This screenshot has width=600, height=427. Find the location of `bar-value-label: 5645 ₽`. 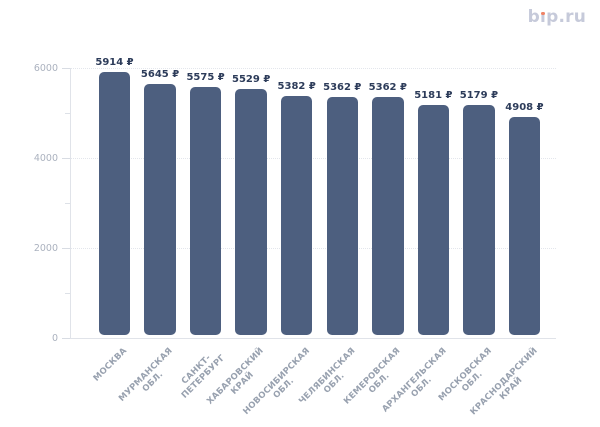

bar-value-label: 5645 ₽ is located at coordinates (160, 74).